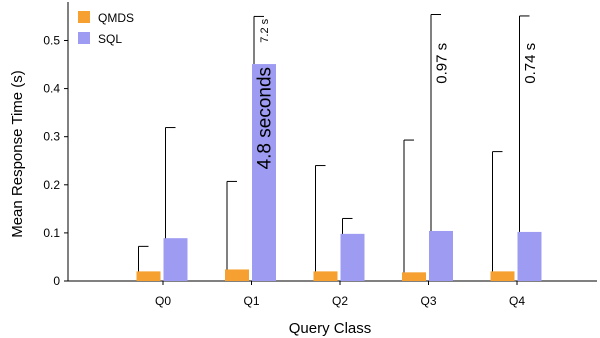  Describe the element at coordinates (441, 255) in the screenshot. I see `bar-sql-q3` at that location.